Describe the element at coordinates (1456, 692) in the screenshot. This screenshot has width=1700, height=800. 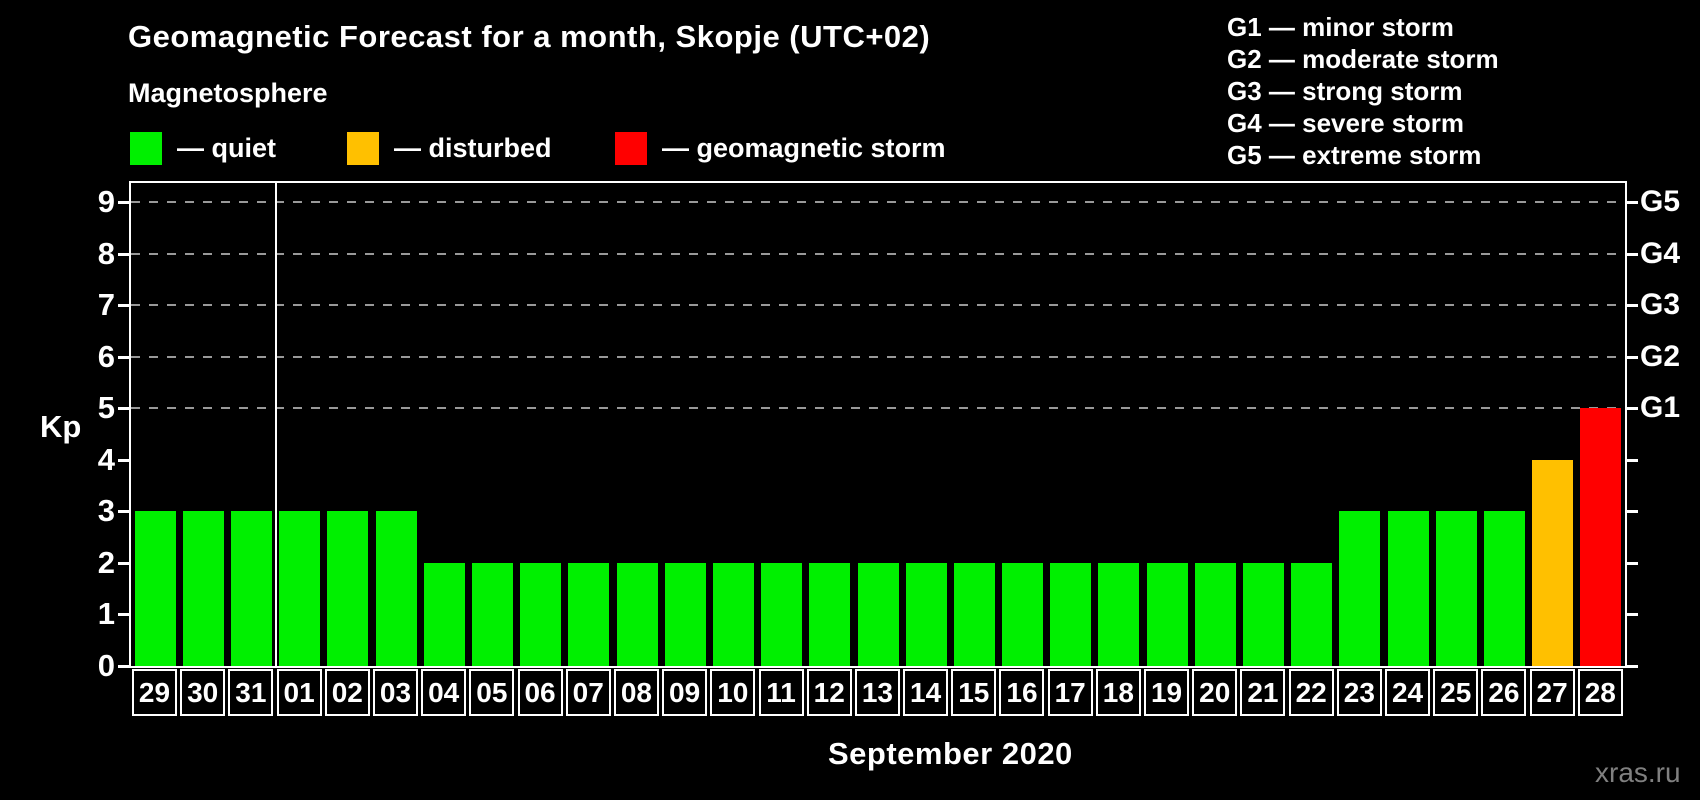
I see `day-label-25: 25` at that location.